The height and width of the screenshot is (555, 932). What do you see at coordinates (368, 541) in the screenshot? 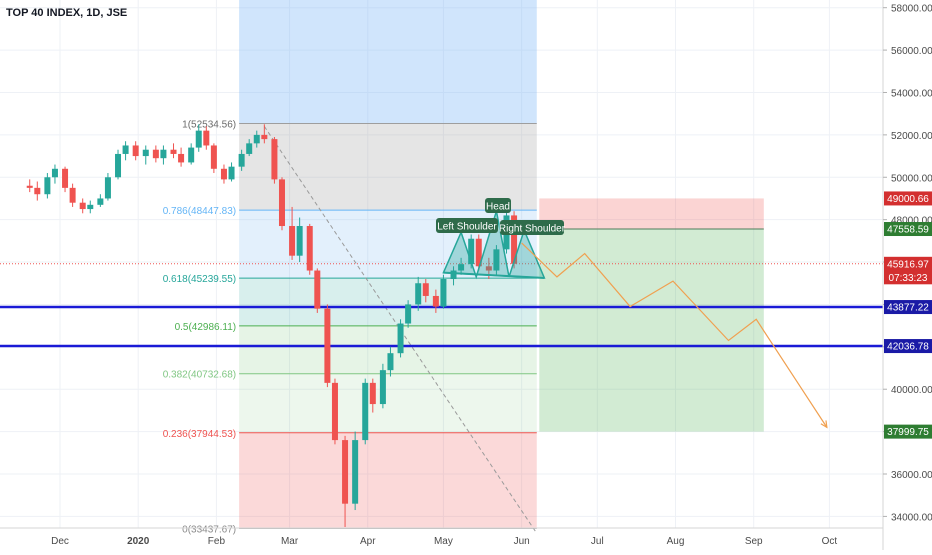
I see `x-tick-label: Apr` at bounding box center [368, 541].